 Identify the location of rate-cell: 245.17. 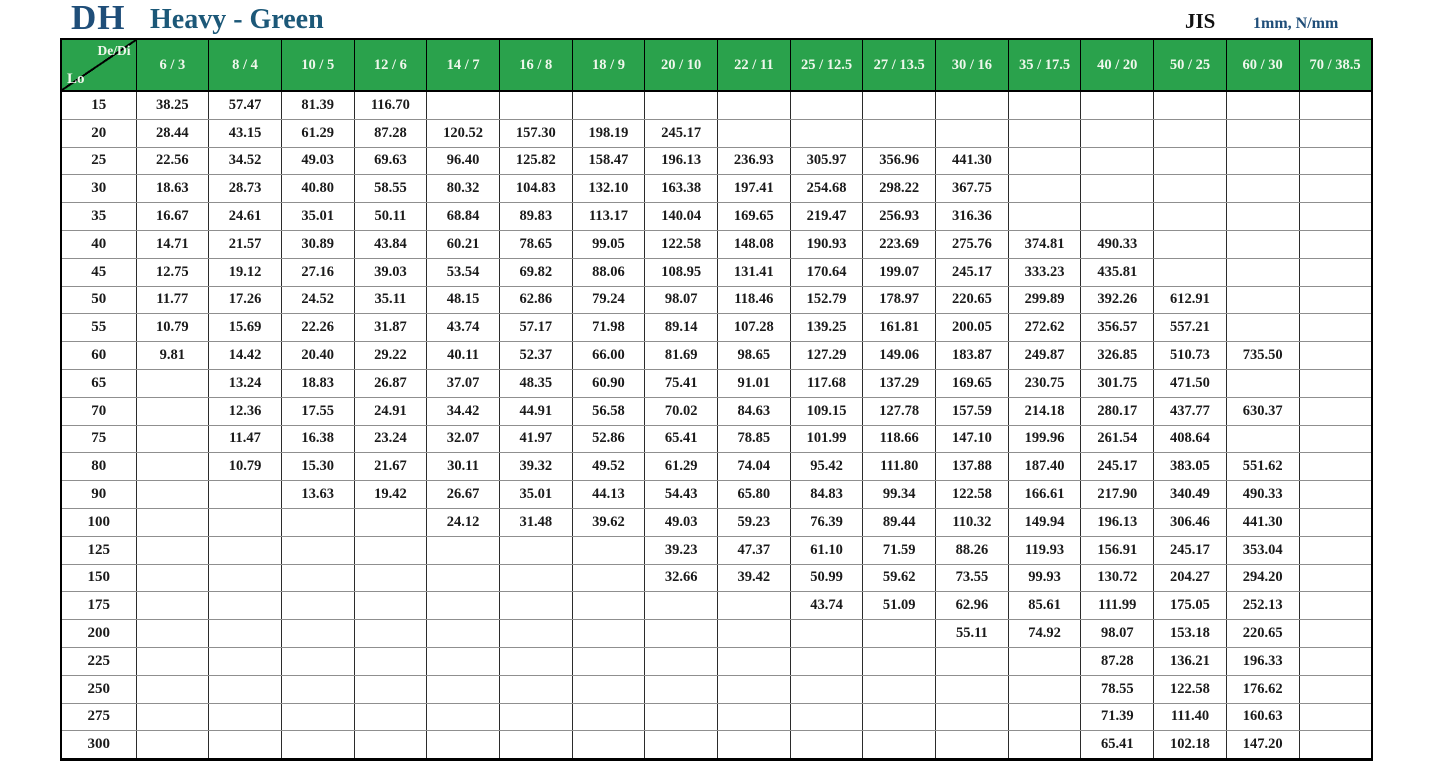
(1190, 550).